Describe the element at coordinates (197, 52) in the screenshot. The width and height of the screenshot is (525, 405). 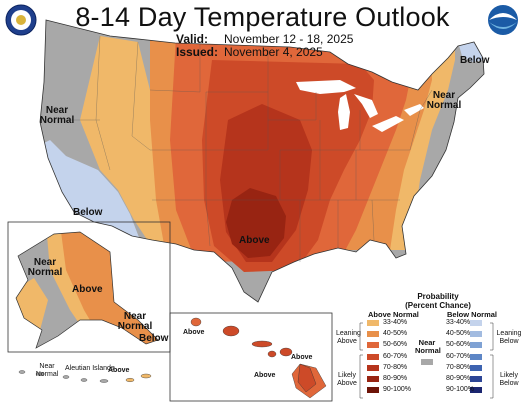
I see `issued-label: Issued:` at that location.